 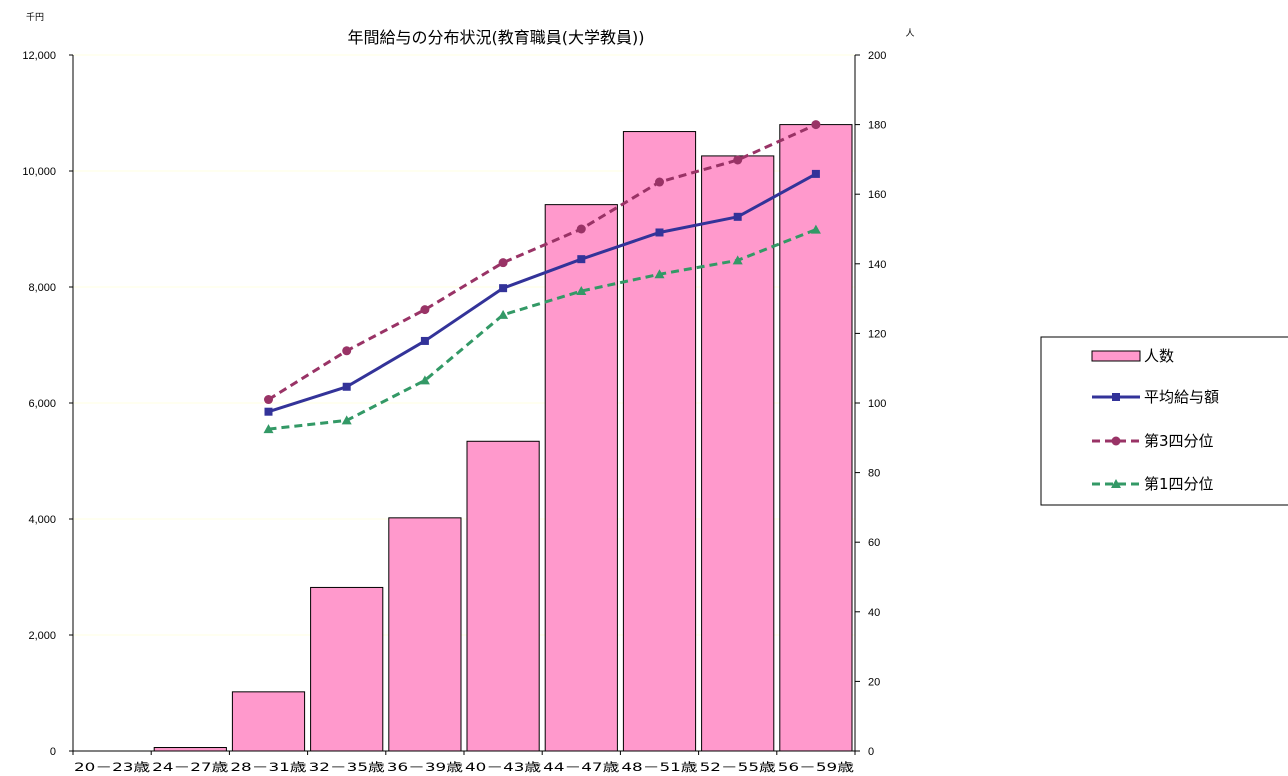 I want to click on y-left-tick-label: 10,000, so click(x=39, y=172).